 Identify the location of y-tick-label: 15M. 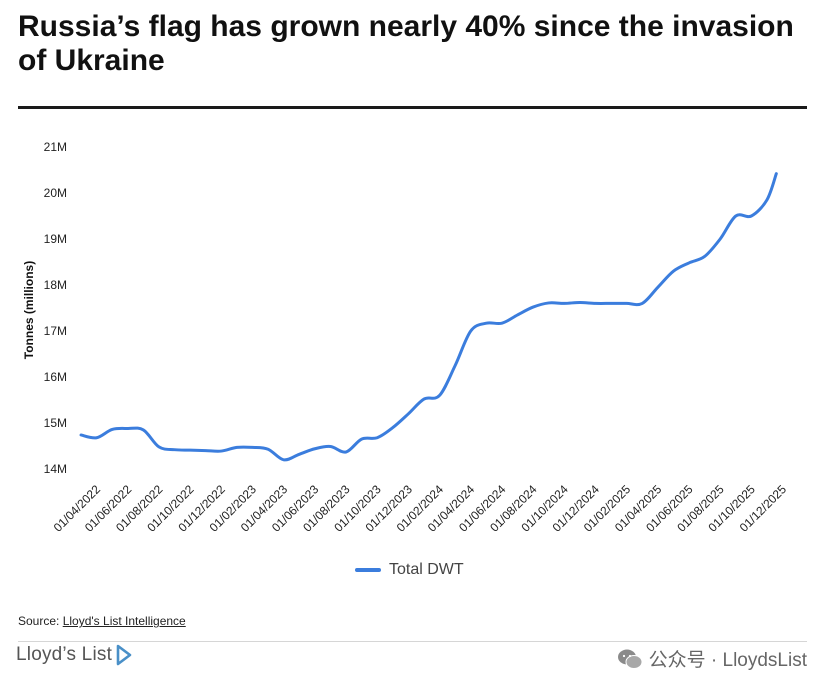
(55, 423).